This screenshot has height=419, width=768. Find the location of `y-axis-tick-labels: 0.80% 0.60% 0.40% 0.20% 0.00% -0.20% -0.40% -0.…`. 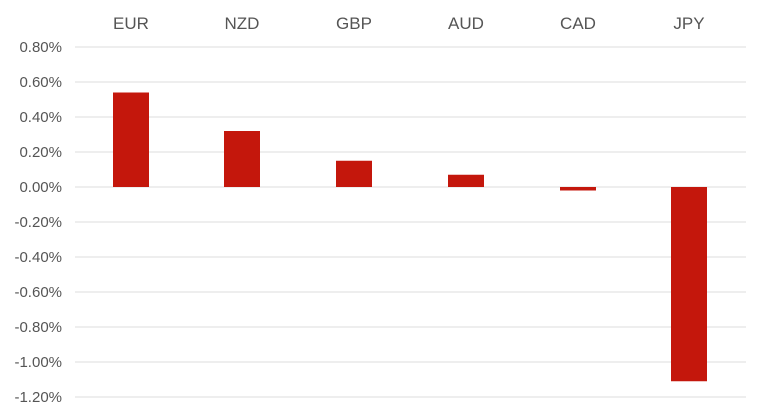

y-axis-tick-labels: 0.80% 0.60% 0.40% 0.20% 0.00% -0.20% -0.40% -0.… is located at coordinates (38, 222).